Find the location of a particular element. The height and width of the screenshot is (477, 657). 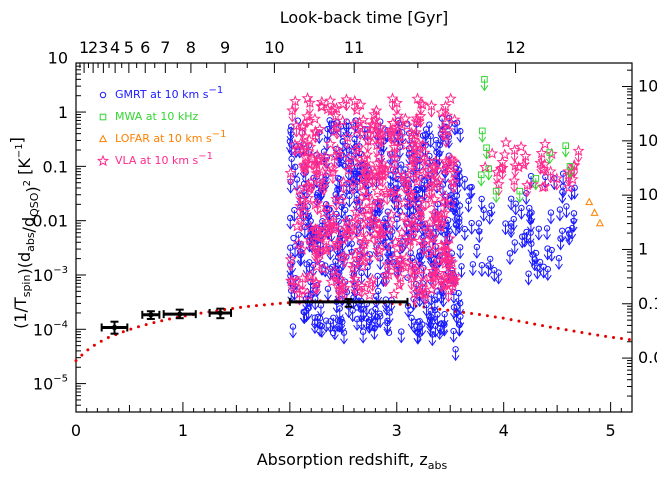

top-axis-tick-label: 12 is located at coordinates (515, 47).